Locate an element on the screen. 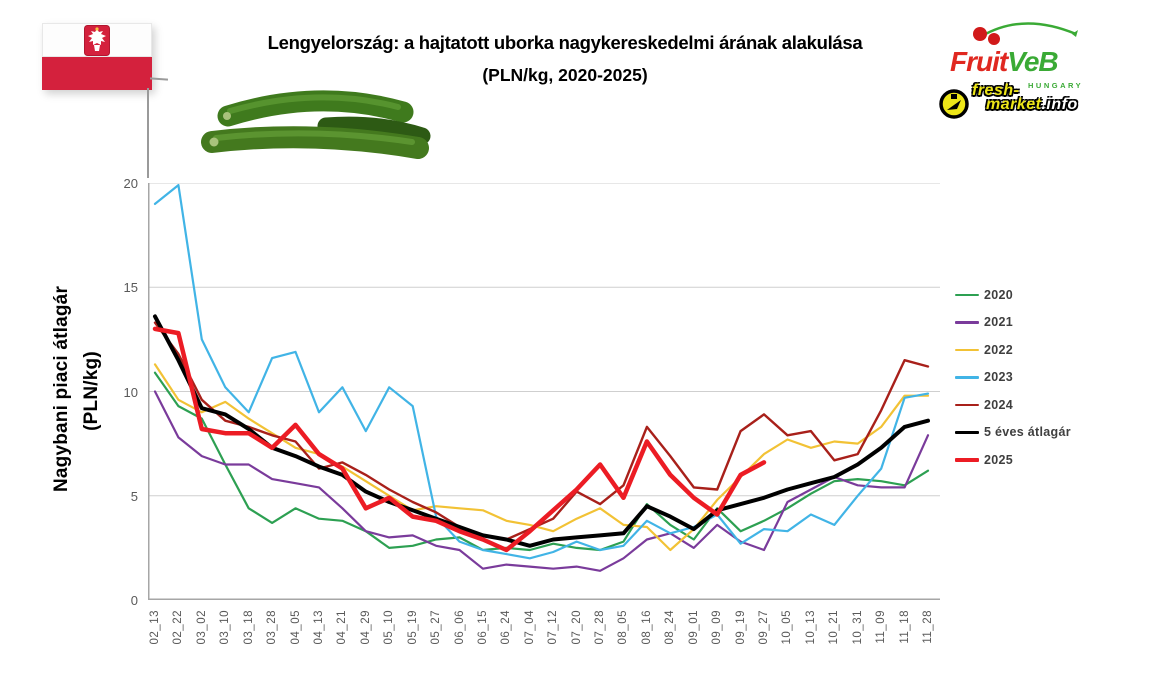  fruitveb-logo: FruitVeB HUNGARY is located at coordinates (1025, 56).